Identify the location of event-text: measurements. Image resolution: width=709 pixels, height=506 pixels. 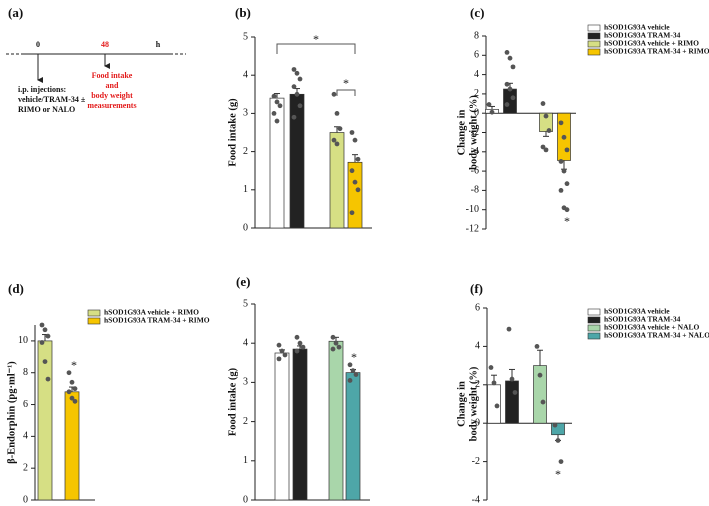
(111, 105).